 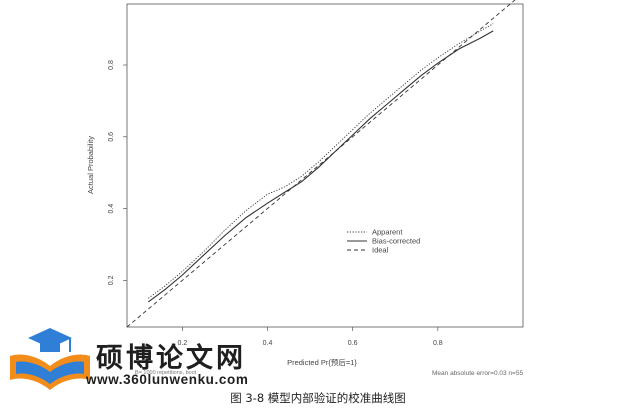 What do you see at coordinates (167, 379) in the screenshot?
I see `watermark-url: www.360lunwenku.com` at bounding box center [167, 379].